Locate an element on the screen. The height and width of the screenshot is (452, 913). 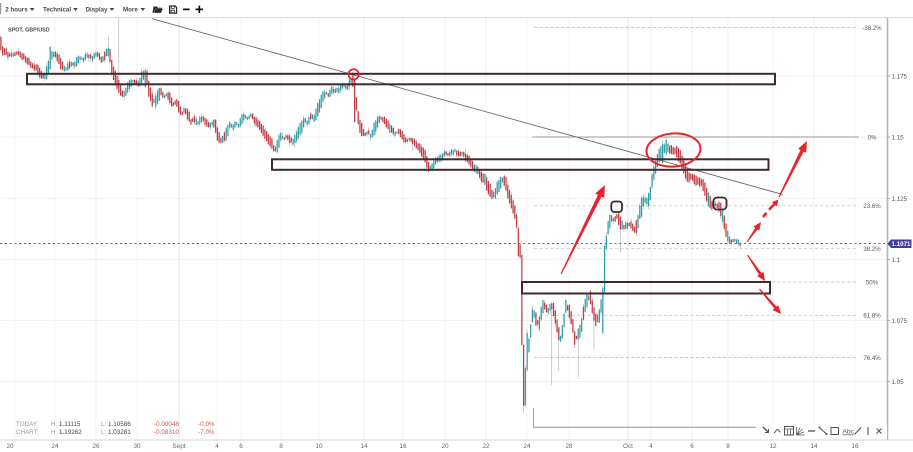
svg-text: -0.00048 is located at coordinates (166, 424).